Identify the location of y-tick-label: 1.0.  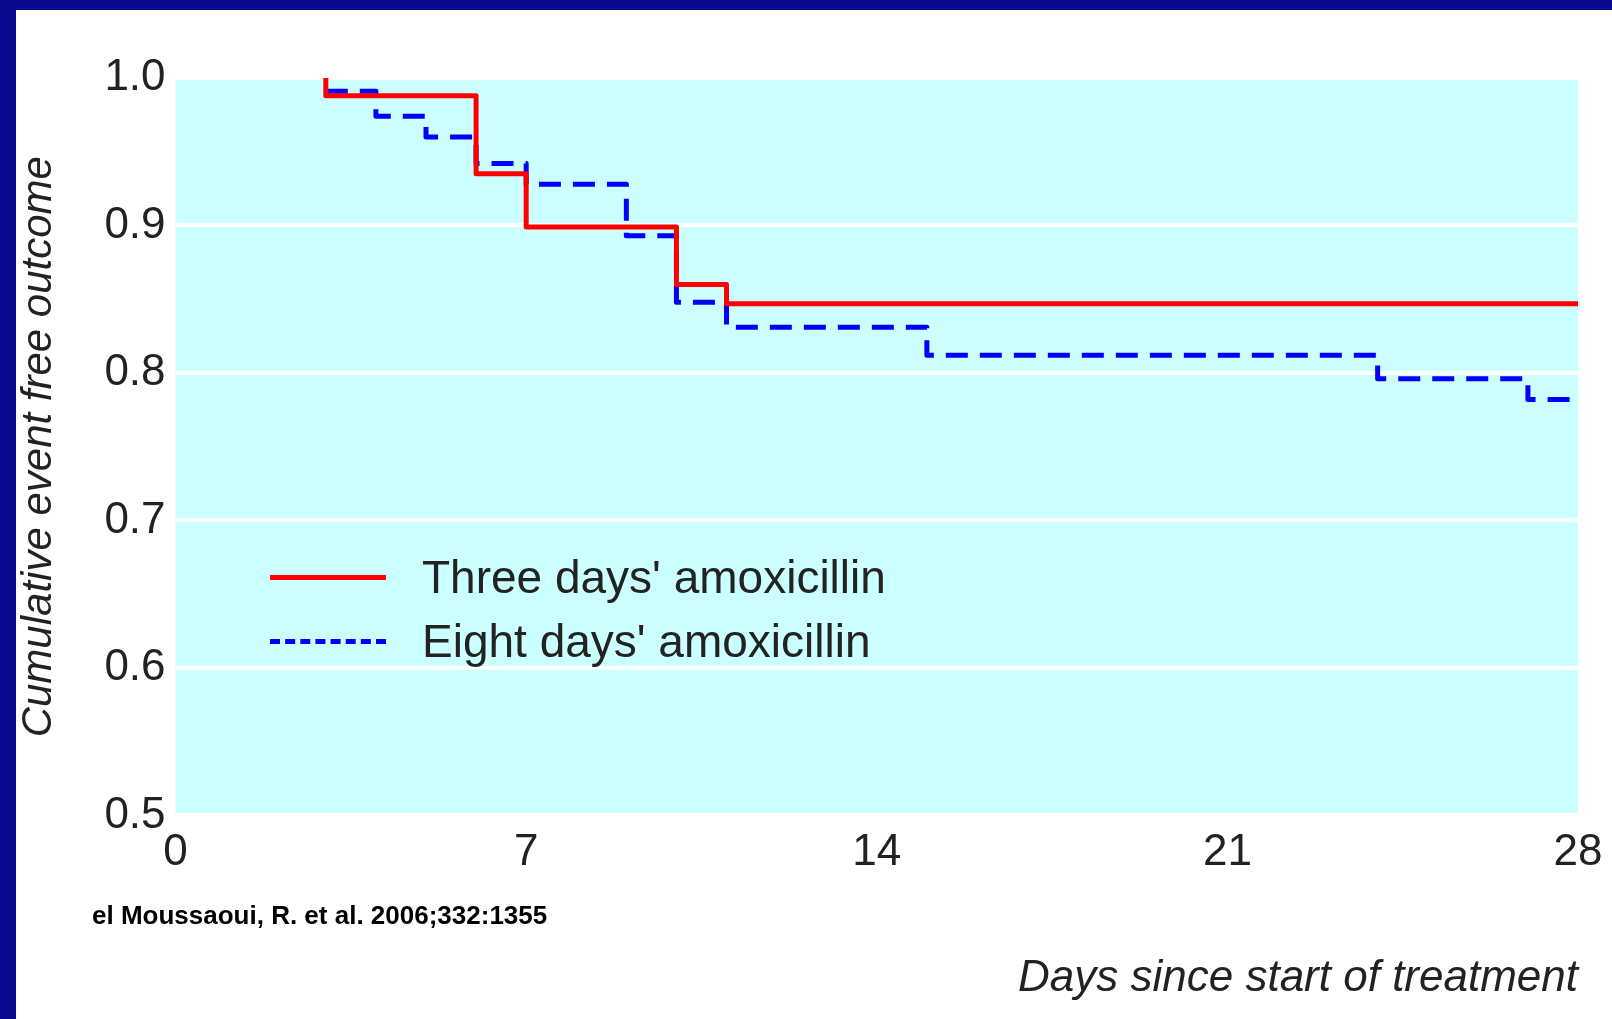
(135, 75).